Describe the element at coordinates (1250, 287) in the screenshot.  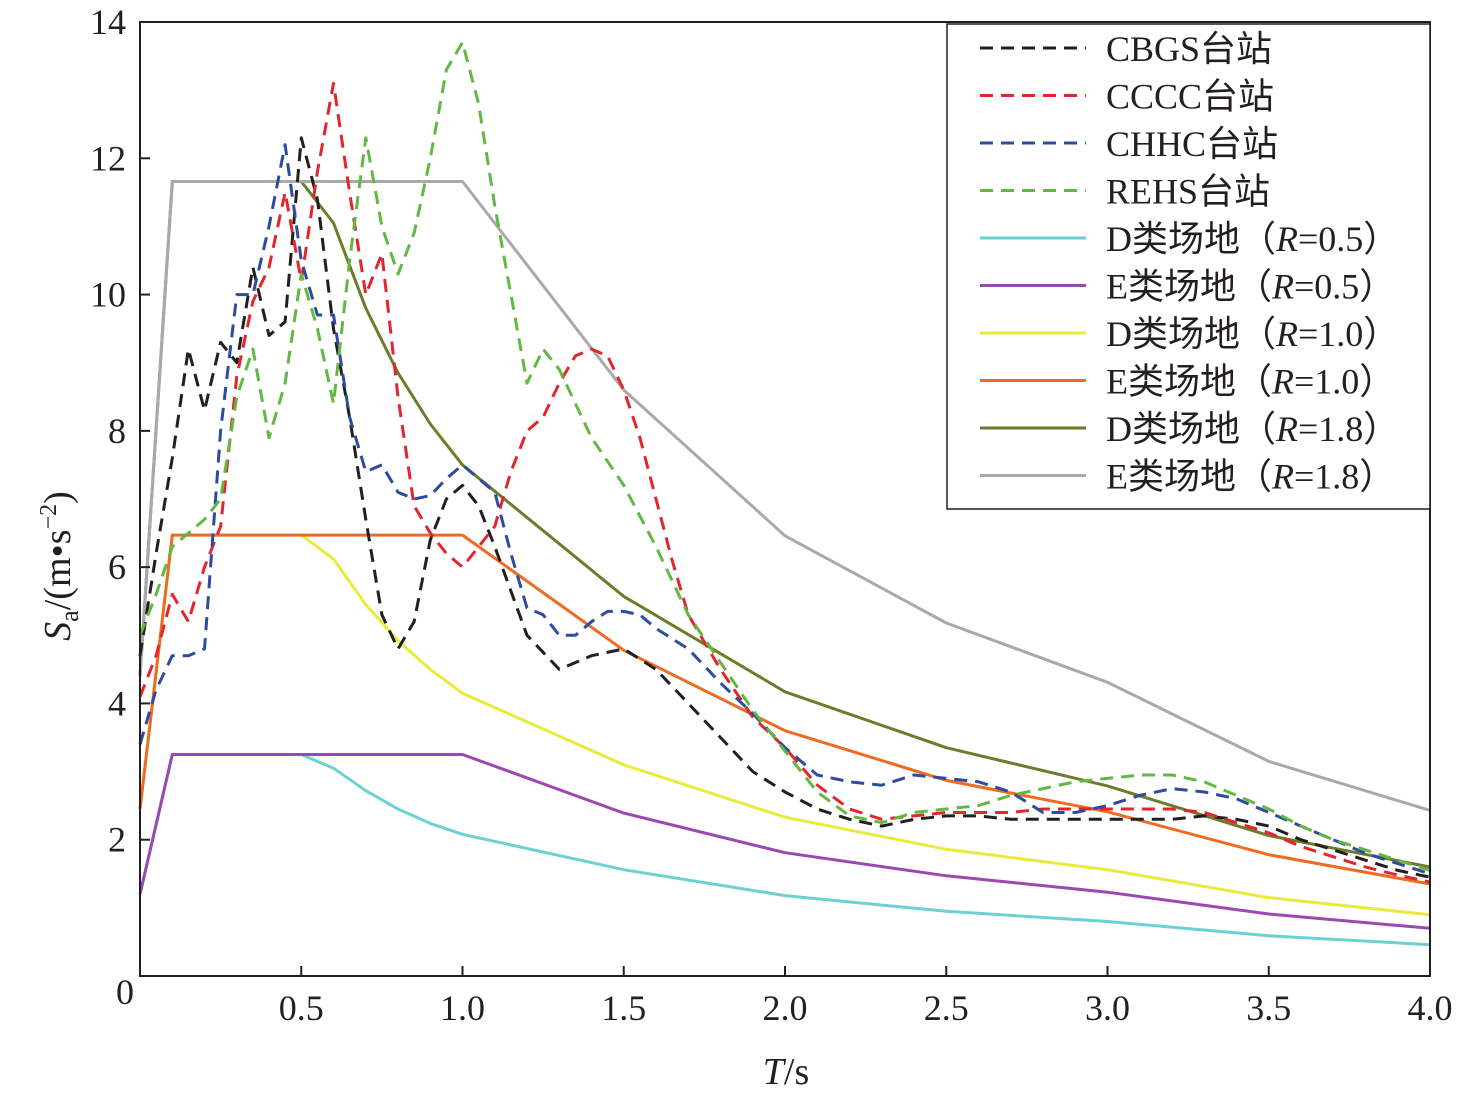
I see `legend-label-6: E类场地（R=0.5）` at that location.